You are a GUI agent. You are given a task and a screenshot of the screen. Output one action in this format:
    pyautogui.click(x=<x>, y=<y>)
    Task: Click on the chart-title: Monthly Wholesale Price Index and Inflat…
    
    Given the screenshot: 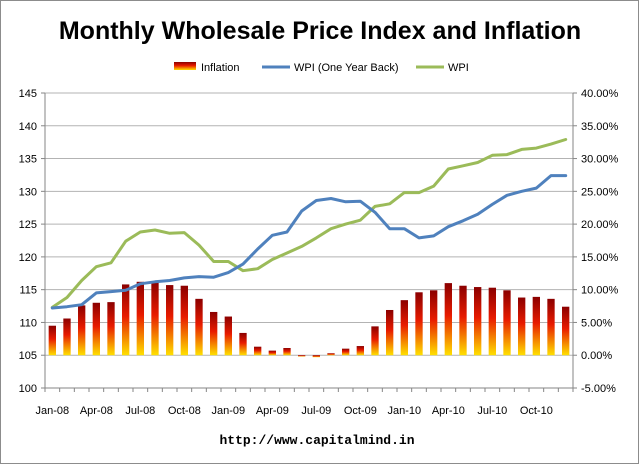 What is the action you would take?
    pyautogui.click(x=320, y=31)
    